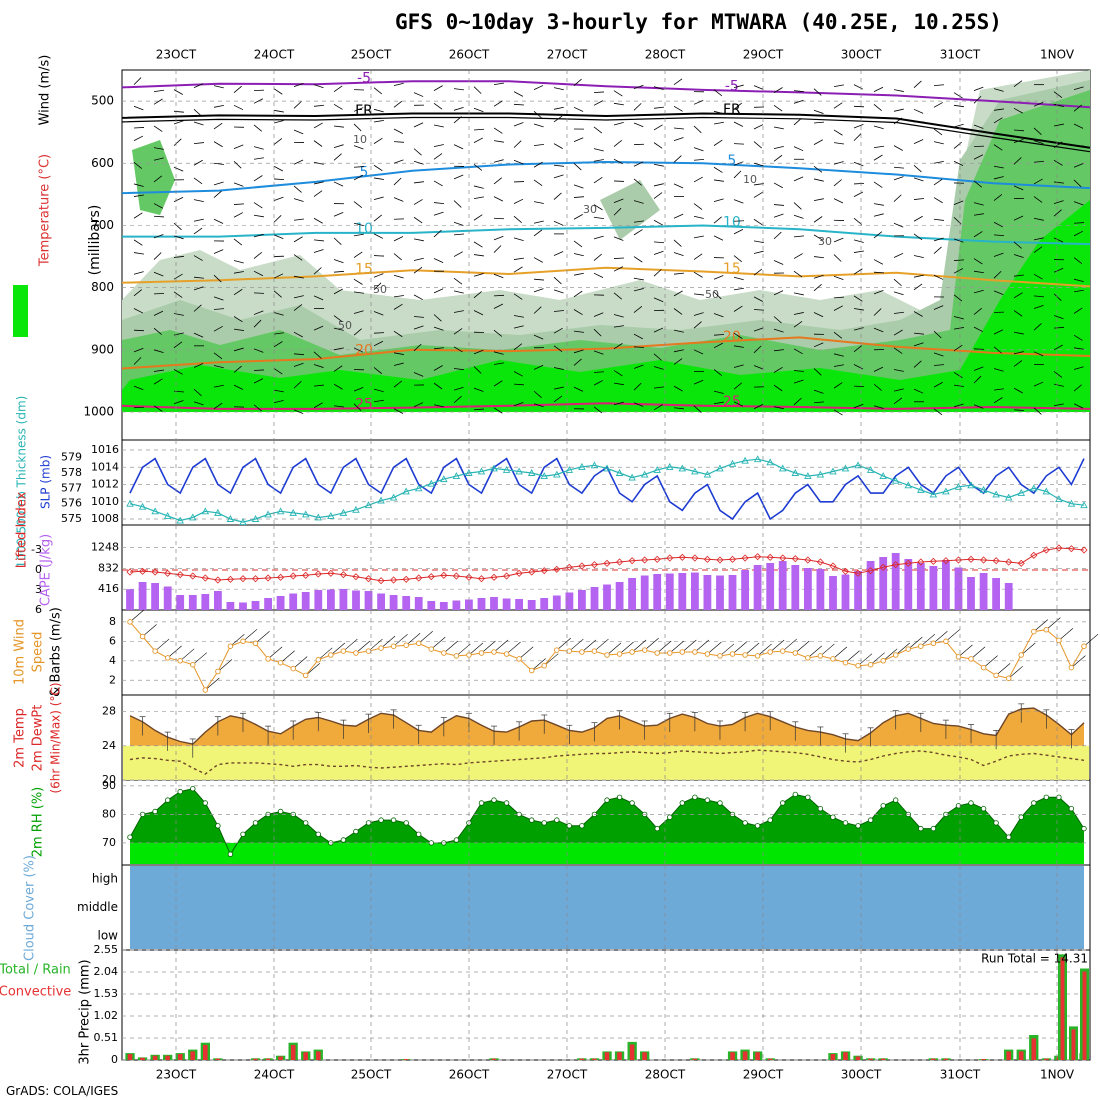 The height and width of the screenshot is (1100, 1100). What do you see at coordinates (20, 652) in the screenshot?
I see `y-label-10m-wind: 10m Wind` at bounding box center [20, 652].